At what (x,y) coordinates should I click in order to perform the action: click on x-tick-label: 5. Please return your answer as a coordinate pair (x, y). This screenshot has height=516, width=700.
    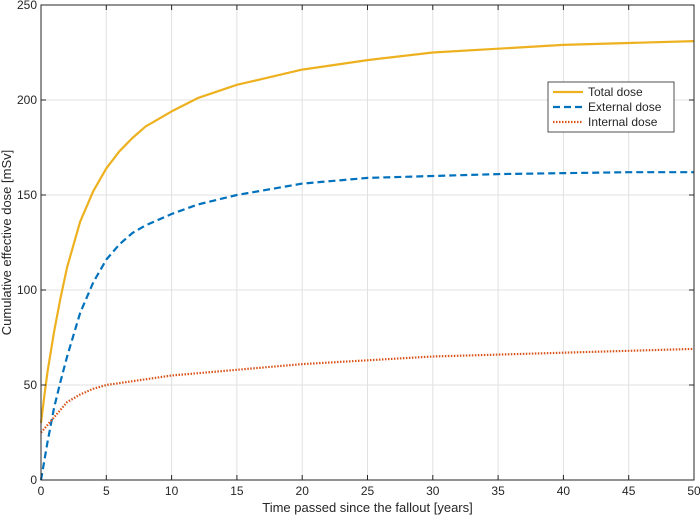
    Looking at the image, I should click on (106, 491).